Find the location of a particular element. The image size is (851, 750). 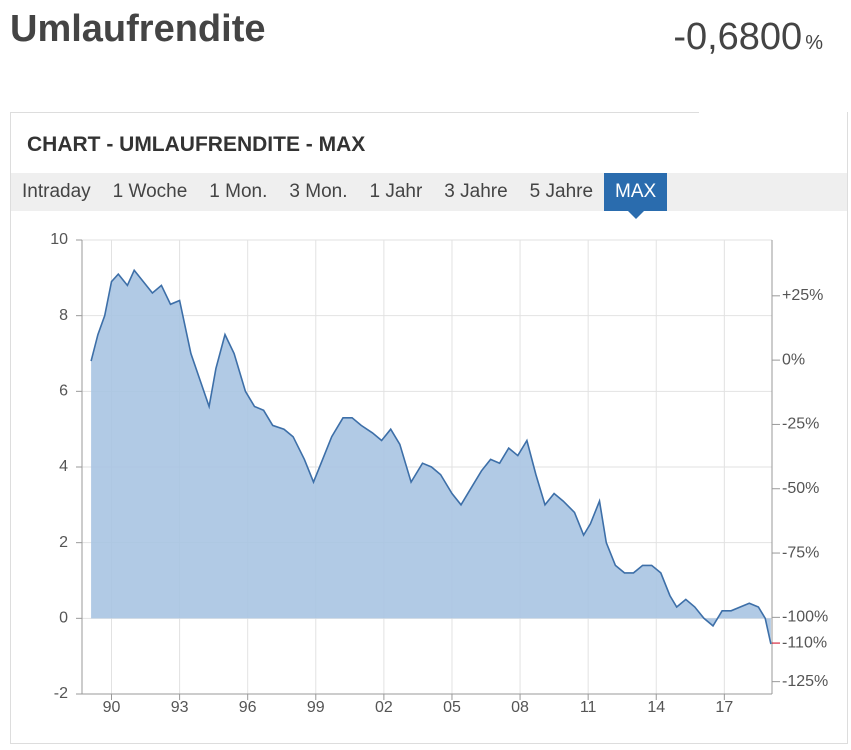

tab: MAX is located at coordinates (636, 196).